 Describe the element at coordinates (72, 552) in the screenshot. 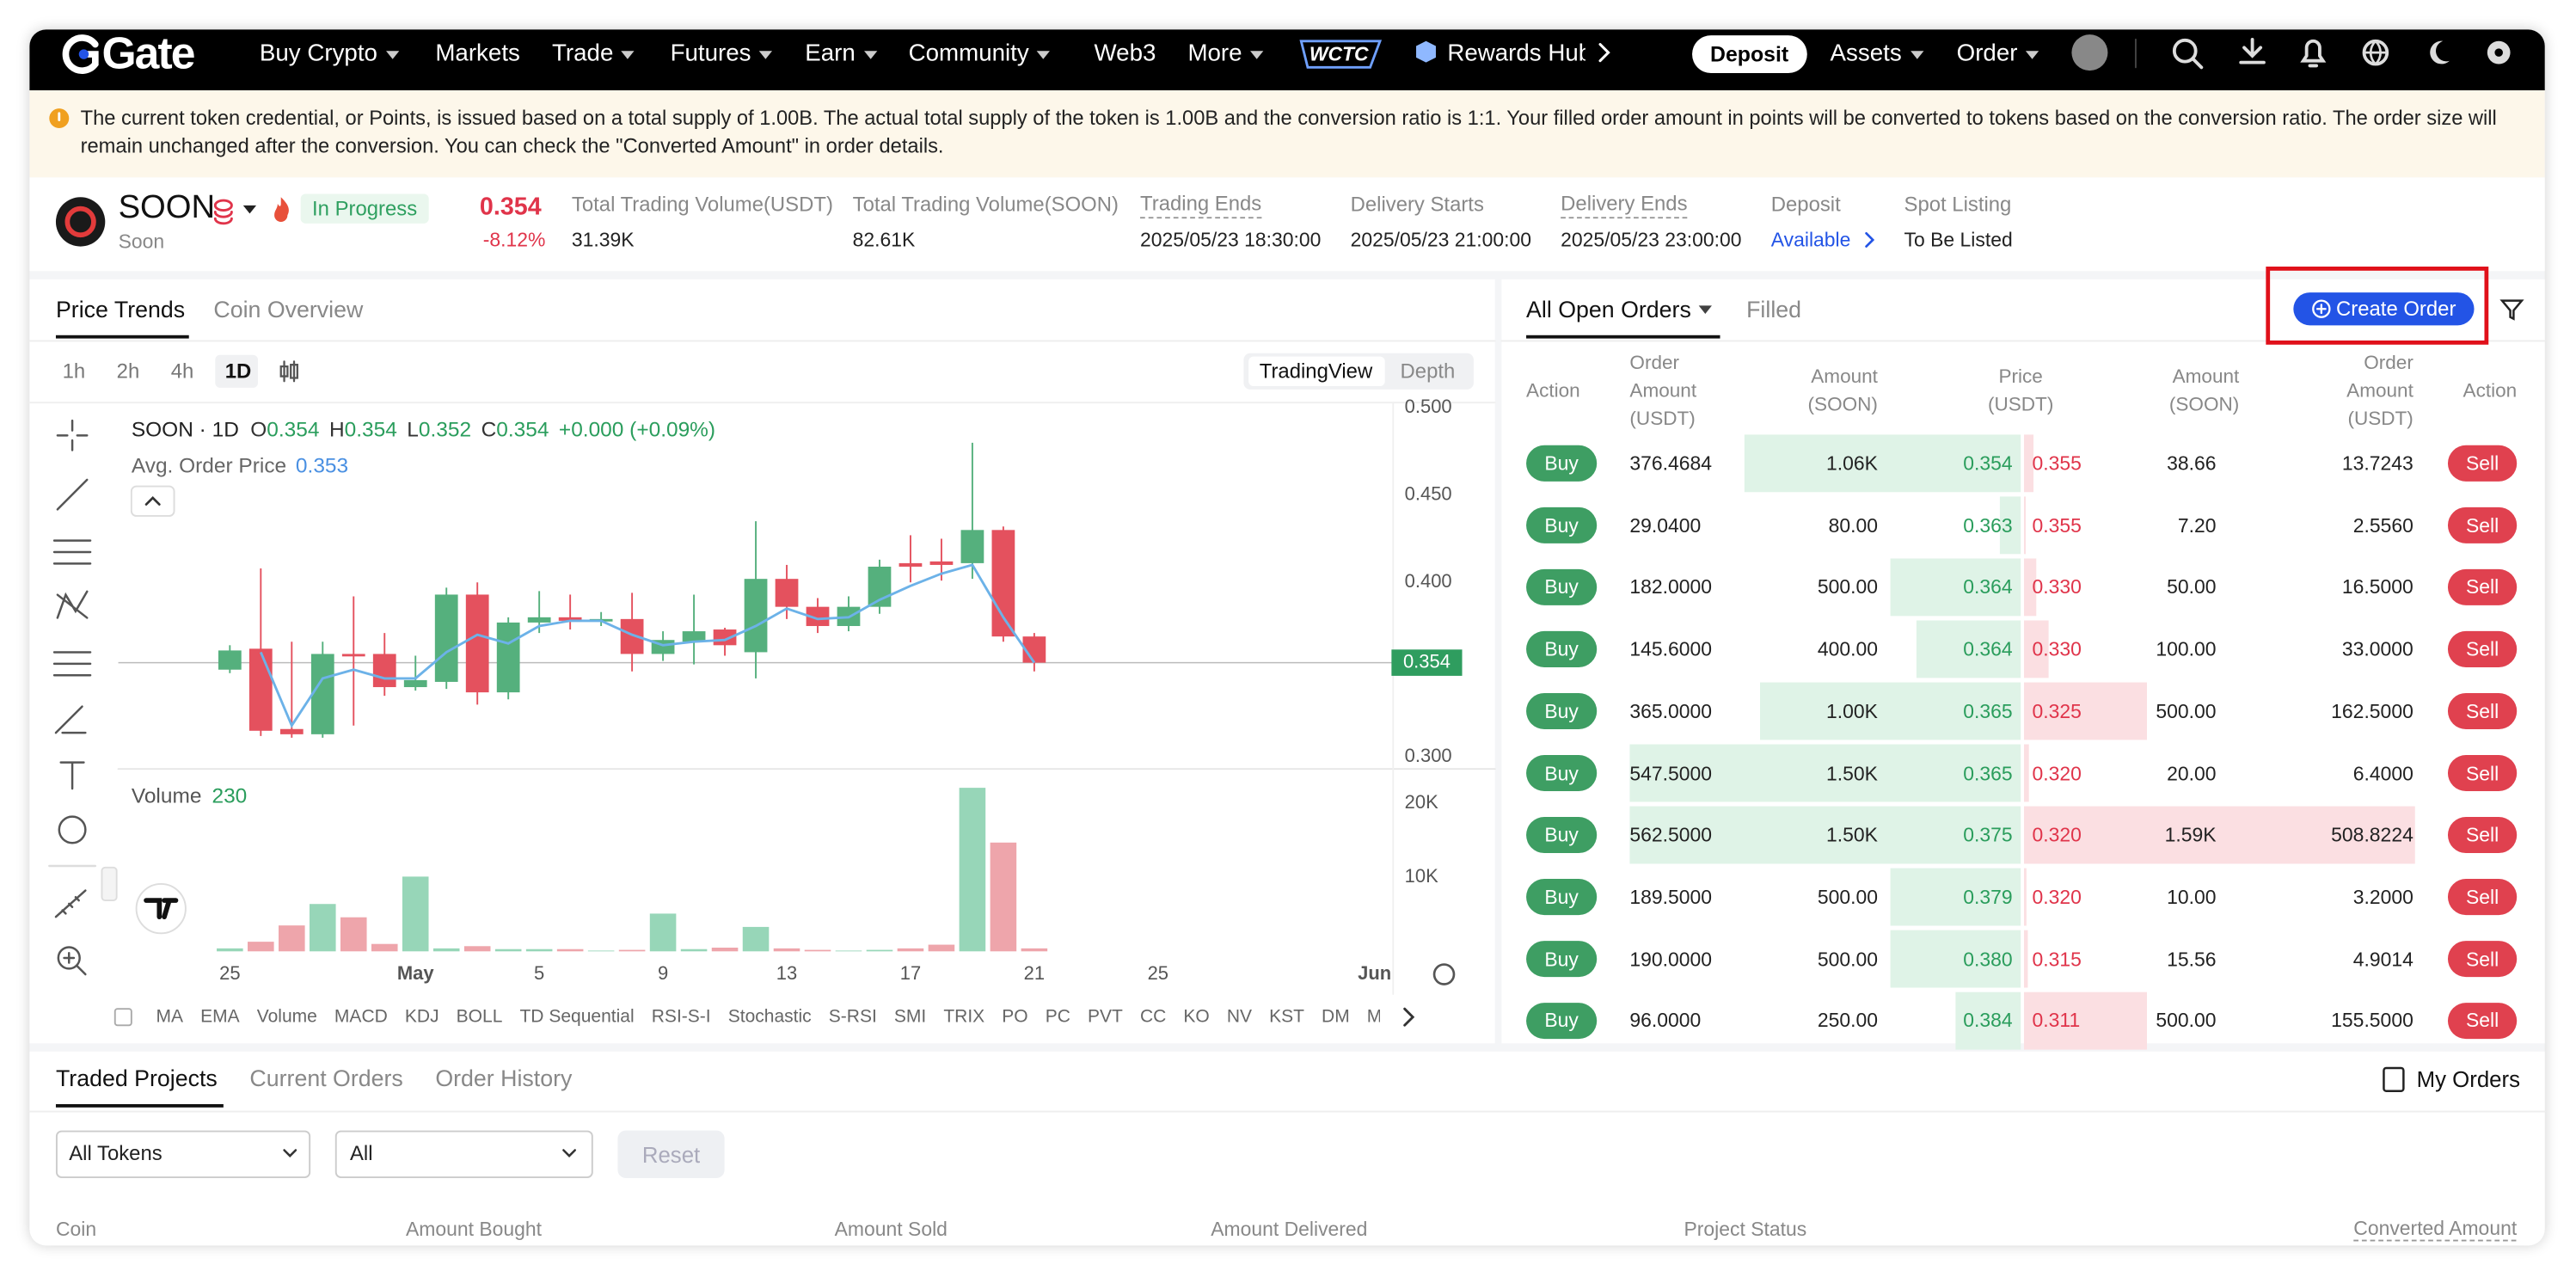

I see `tool-lines` at that location.